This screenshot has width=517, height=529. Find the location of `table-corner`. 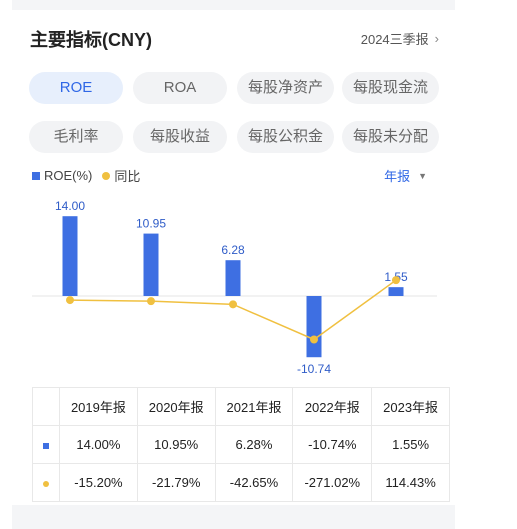

table-corner is located at coordinates (46, 406).